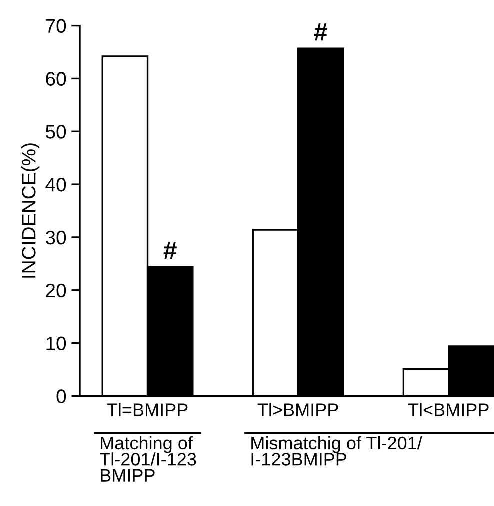  Describe the element at coordinates (56, 26) in the screenshot. I see `y-tick-label: 70` at that location.